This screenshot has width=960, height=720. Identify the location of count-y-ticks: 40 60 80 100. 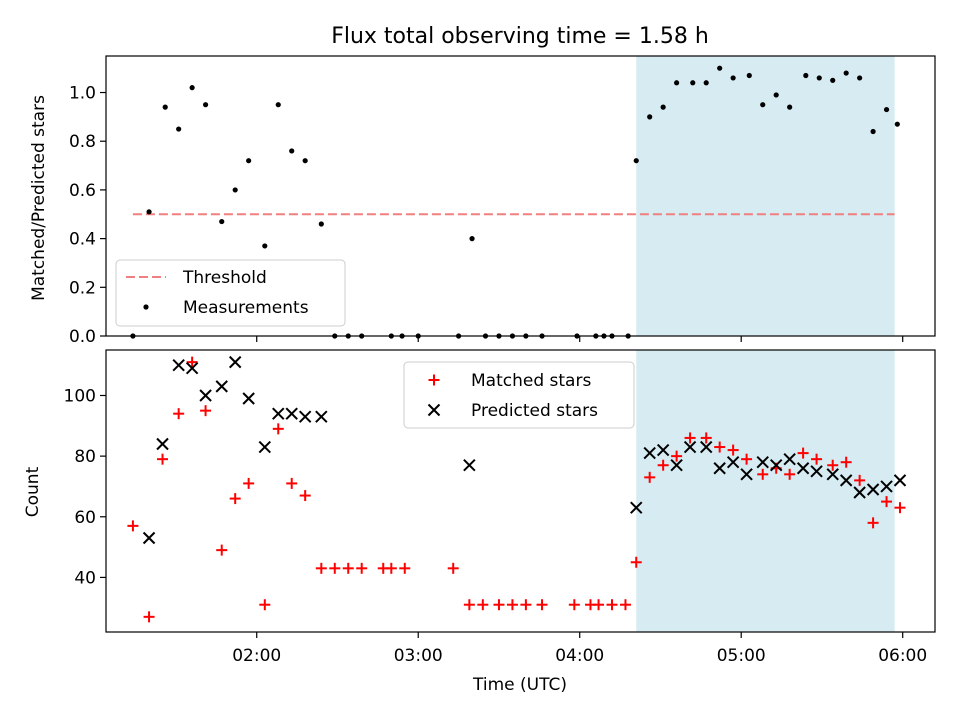
(85, 487).